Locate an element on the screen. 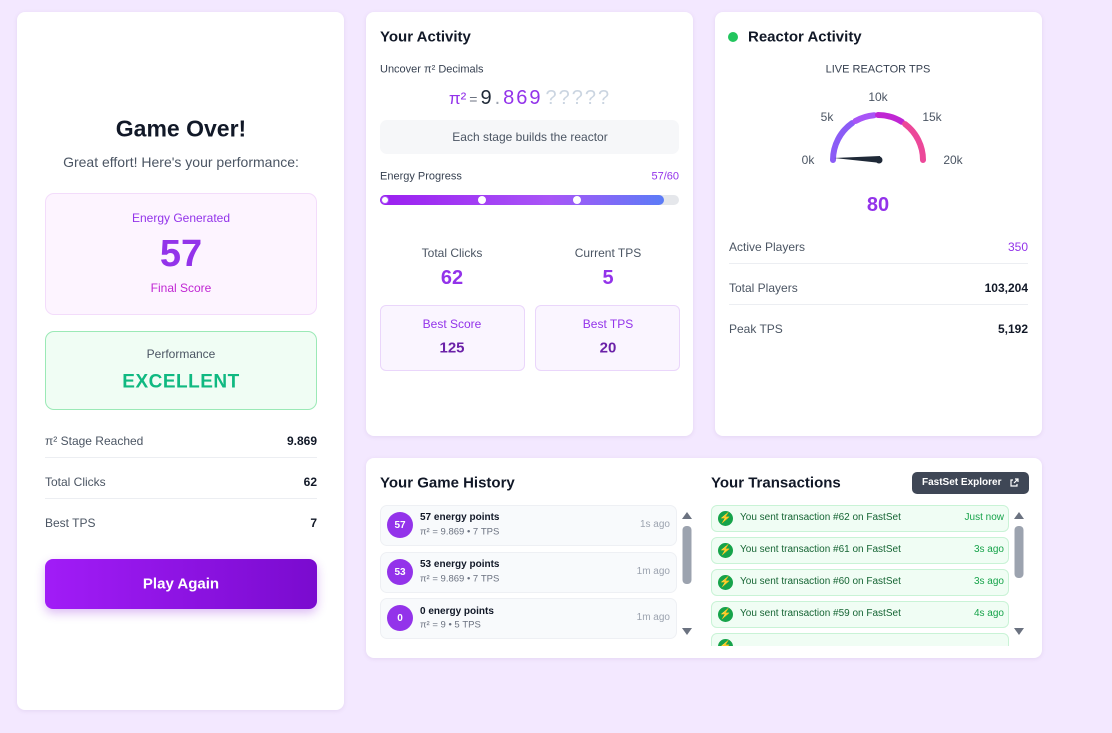 This screenshot has width=1112, height=733. stat-label: π² Stage Reached is located at coordinates (94, 441).